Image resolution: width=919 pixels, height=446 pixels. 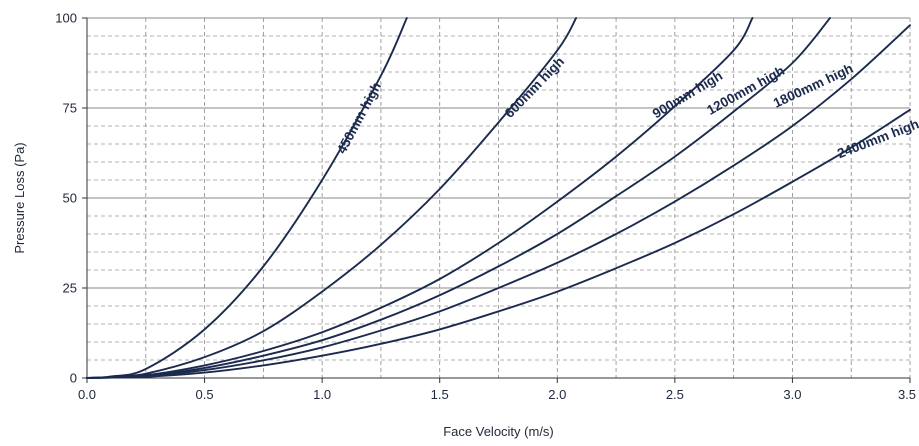 What do you see at coordinates (70, 288) in the screenshot?
I see `y-tick-label: 25` at bounding box center [70, 288].